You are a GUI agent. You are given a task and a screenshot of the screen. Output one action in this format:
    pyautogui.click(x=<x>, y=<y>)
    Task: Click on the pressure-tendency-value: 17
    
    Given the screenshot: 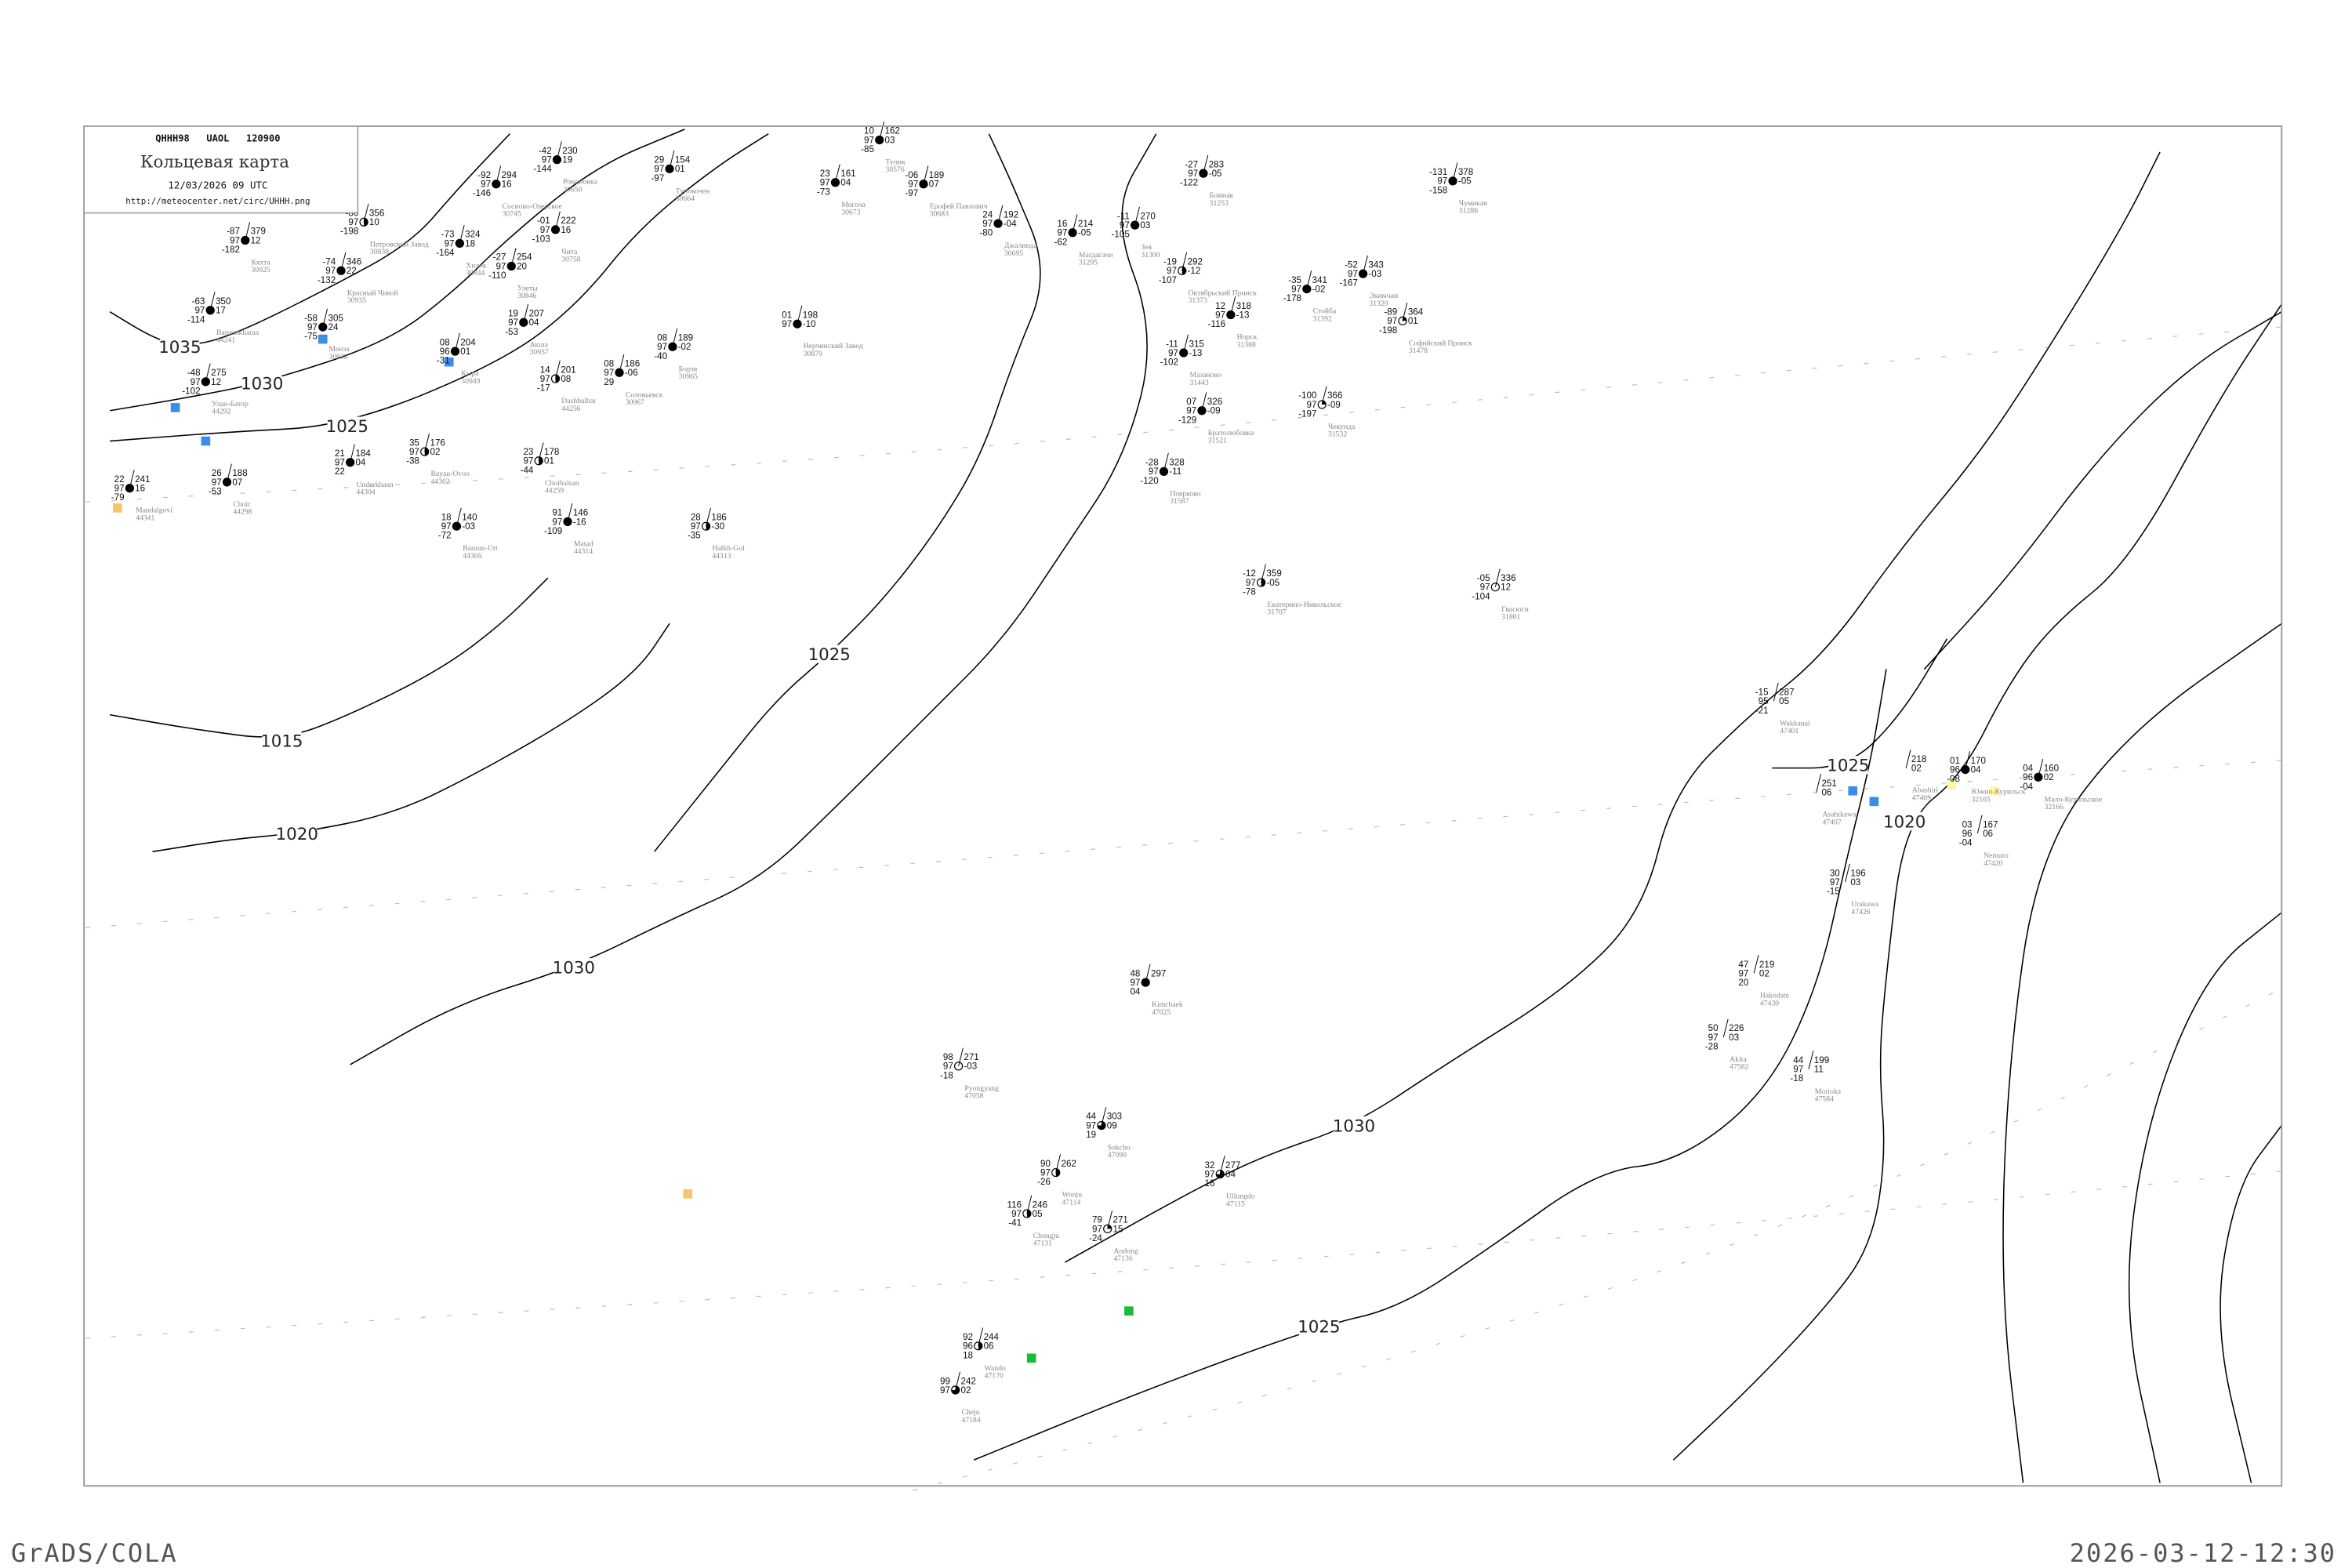 What is the action you would take?
    pyautogui.click(x=221, y=311)
    